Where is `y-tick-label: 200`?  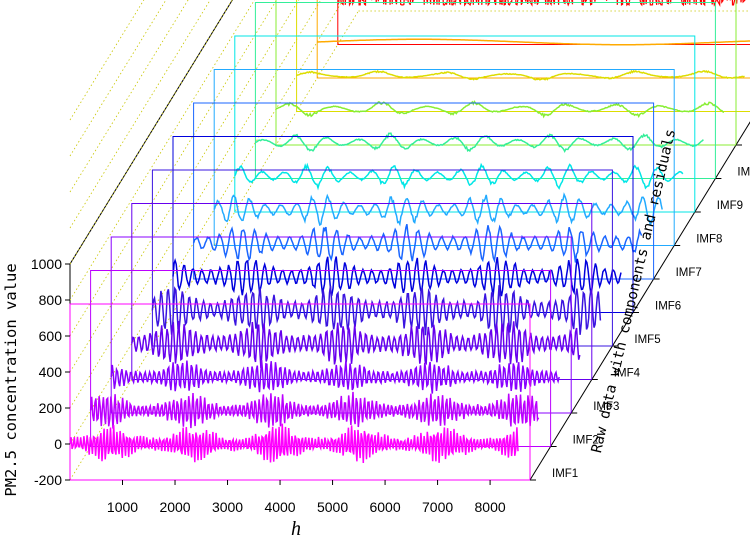 y-tick-label: 200 is located at coordinates (51, 408).